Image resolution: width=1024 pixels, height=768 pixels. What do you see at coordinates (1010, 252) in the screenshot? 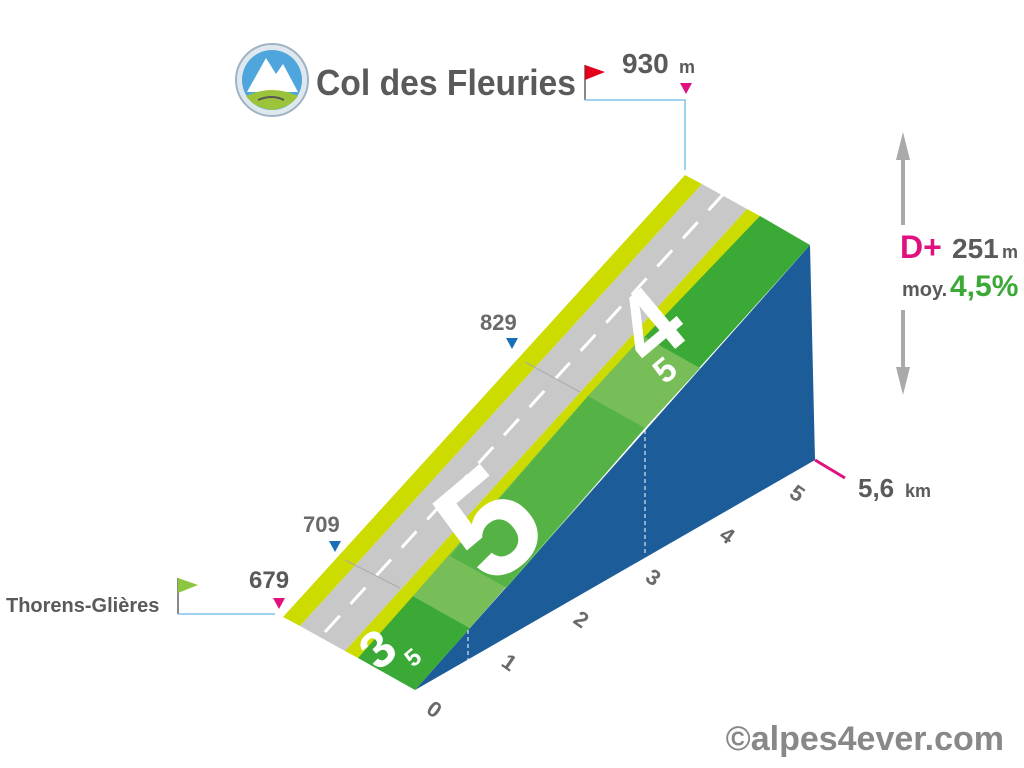
I see `gain-unit: m` at bounding box center [1010, 252].